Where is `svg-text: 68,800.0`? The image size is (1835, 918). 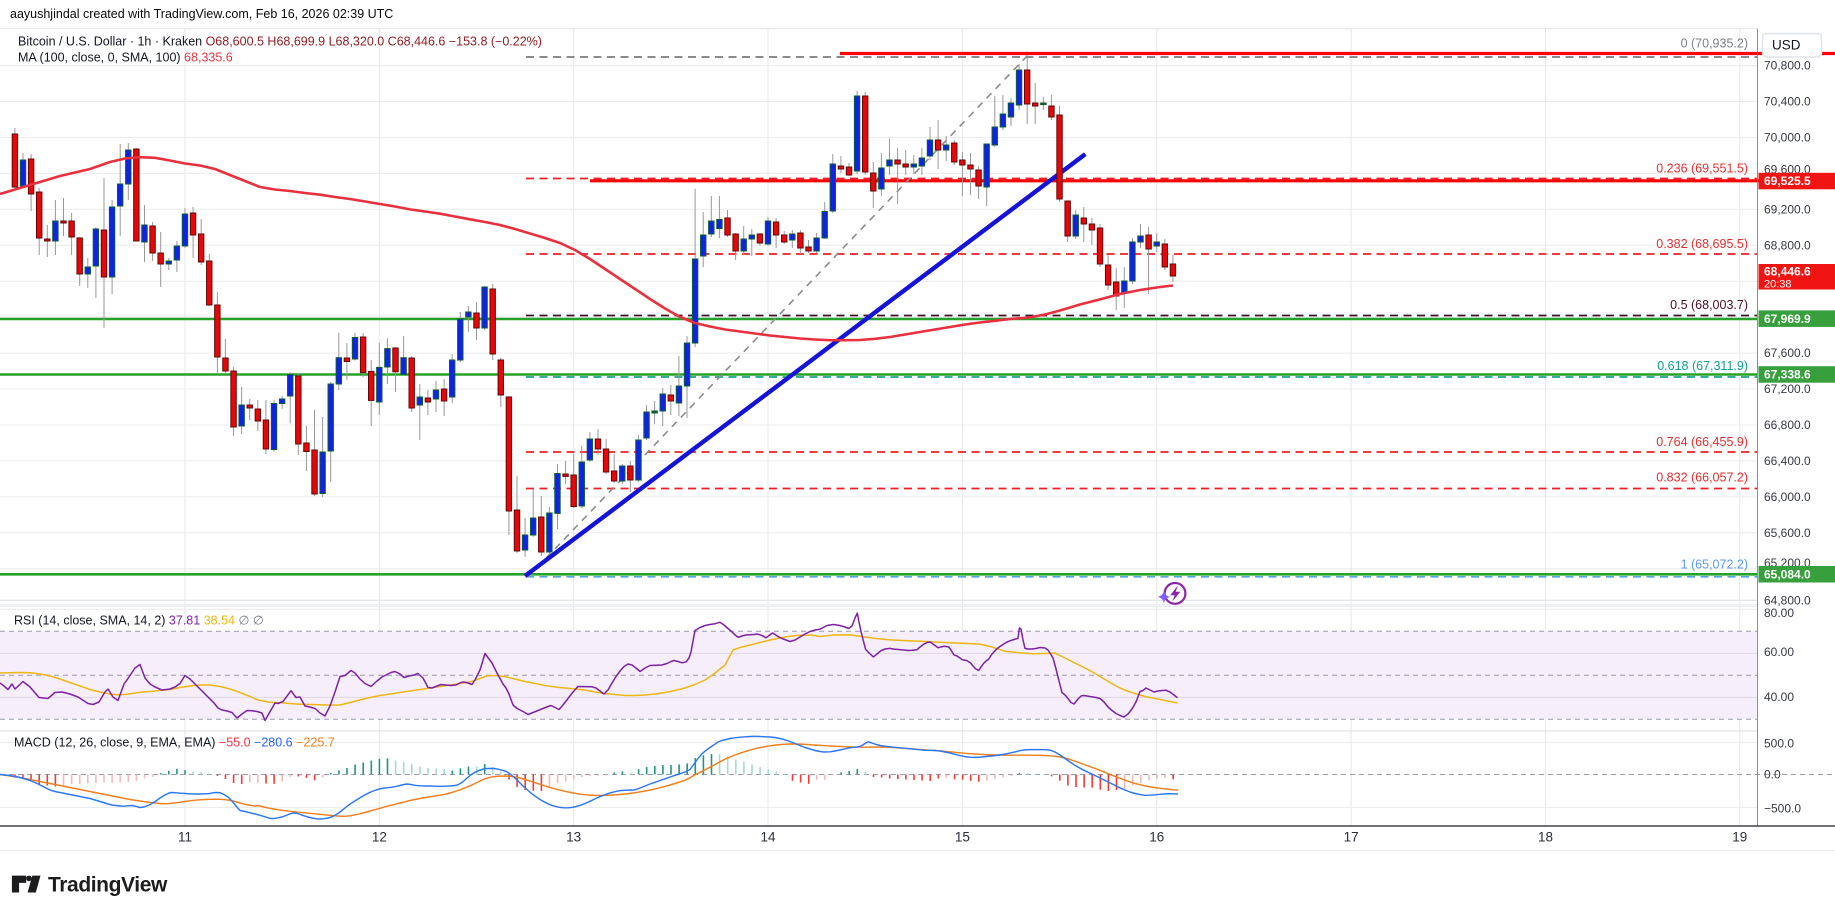
svg-text: 68,800.0 is located at coordinates (1787, 245).